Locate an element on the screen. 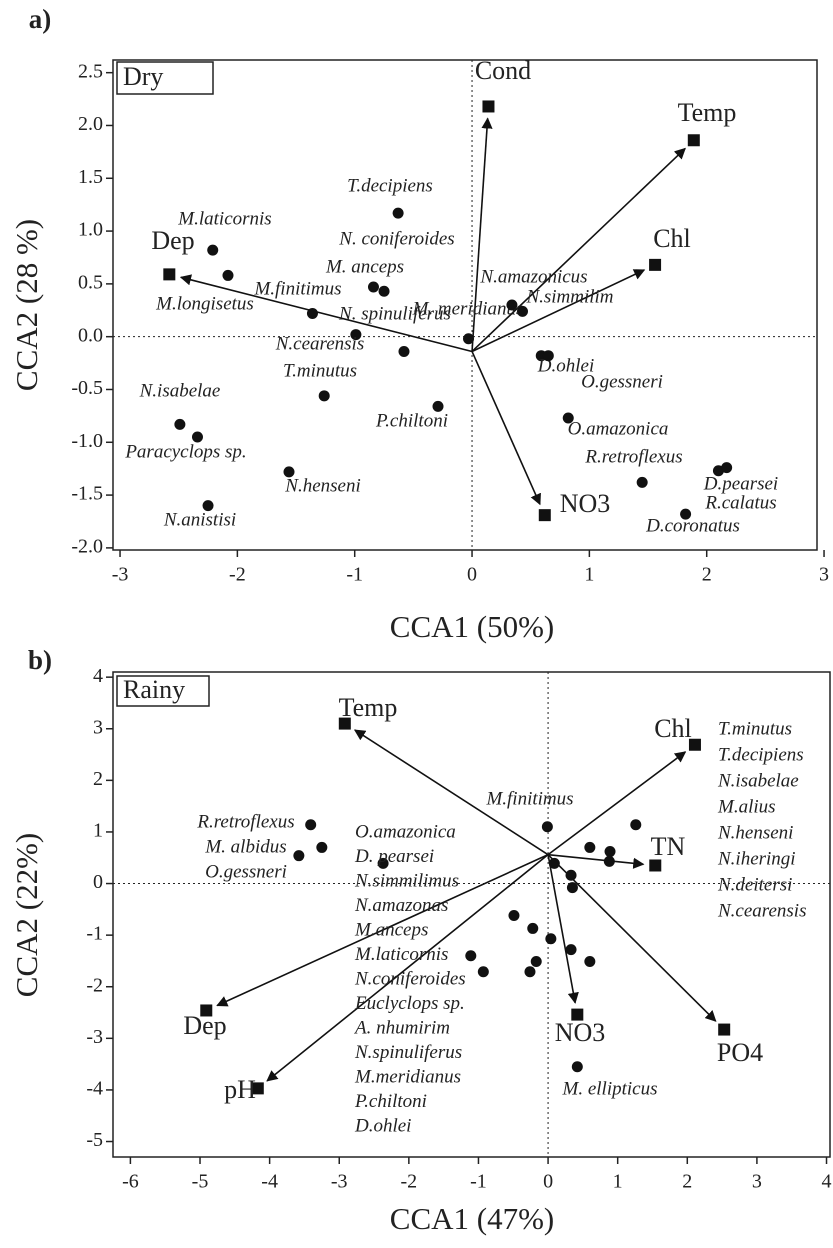  y-tick-label: 2 is located at coordinates (98, 779).